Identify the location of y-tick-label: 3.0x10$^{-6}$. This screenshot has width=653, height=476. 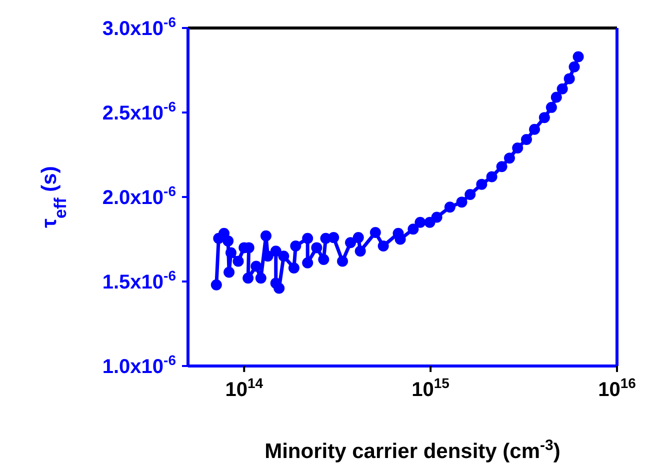
(139, 27).